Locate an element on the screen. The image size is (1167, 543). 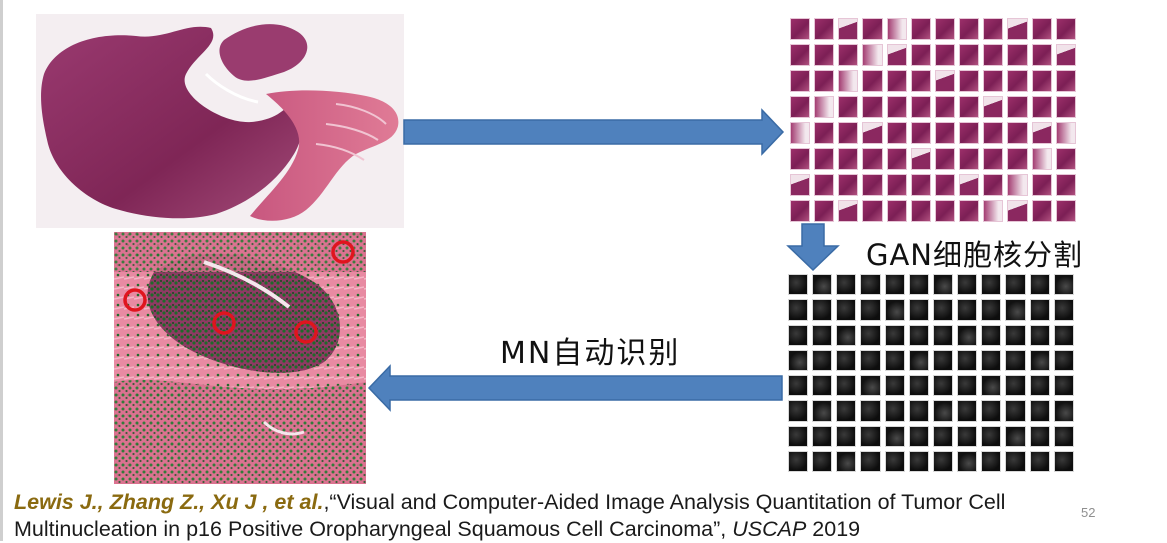
arrow-right-icon is located at coordinates (594, 132).